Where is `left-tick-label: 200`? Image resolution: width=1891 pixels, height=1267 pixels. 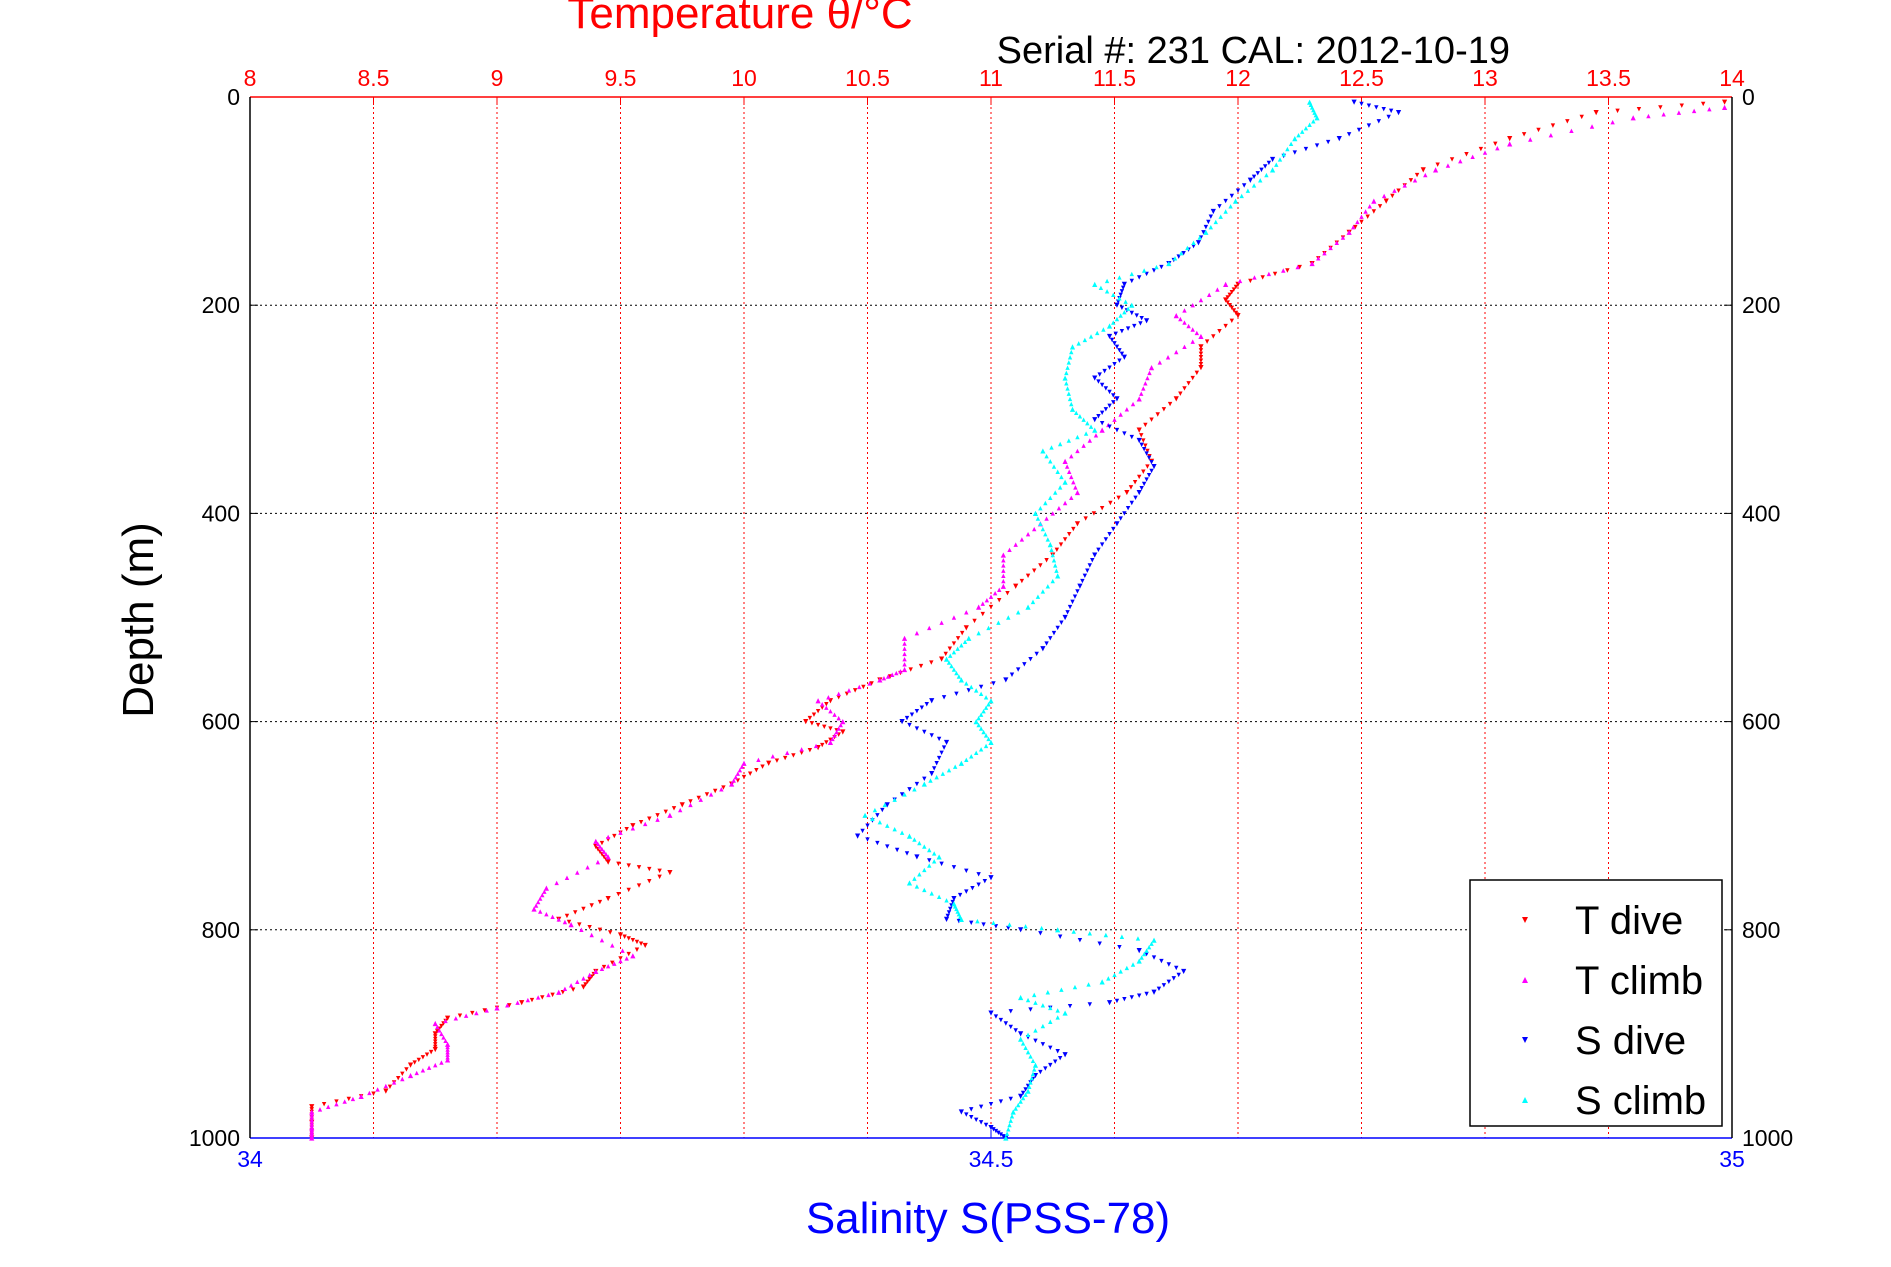 left-tick-label: 200 is located at coordinates (221, 305).